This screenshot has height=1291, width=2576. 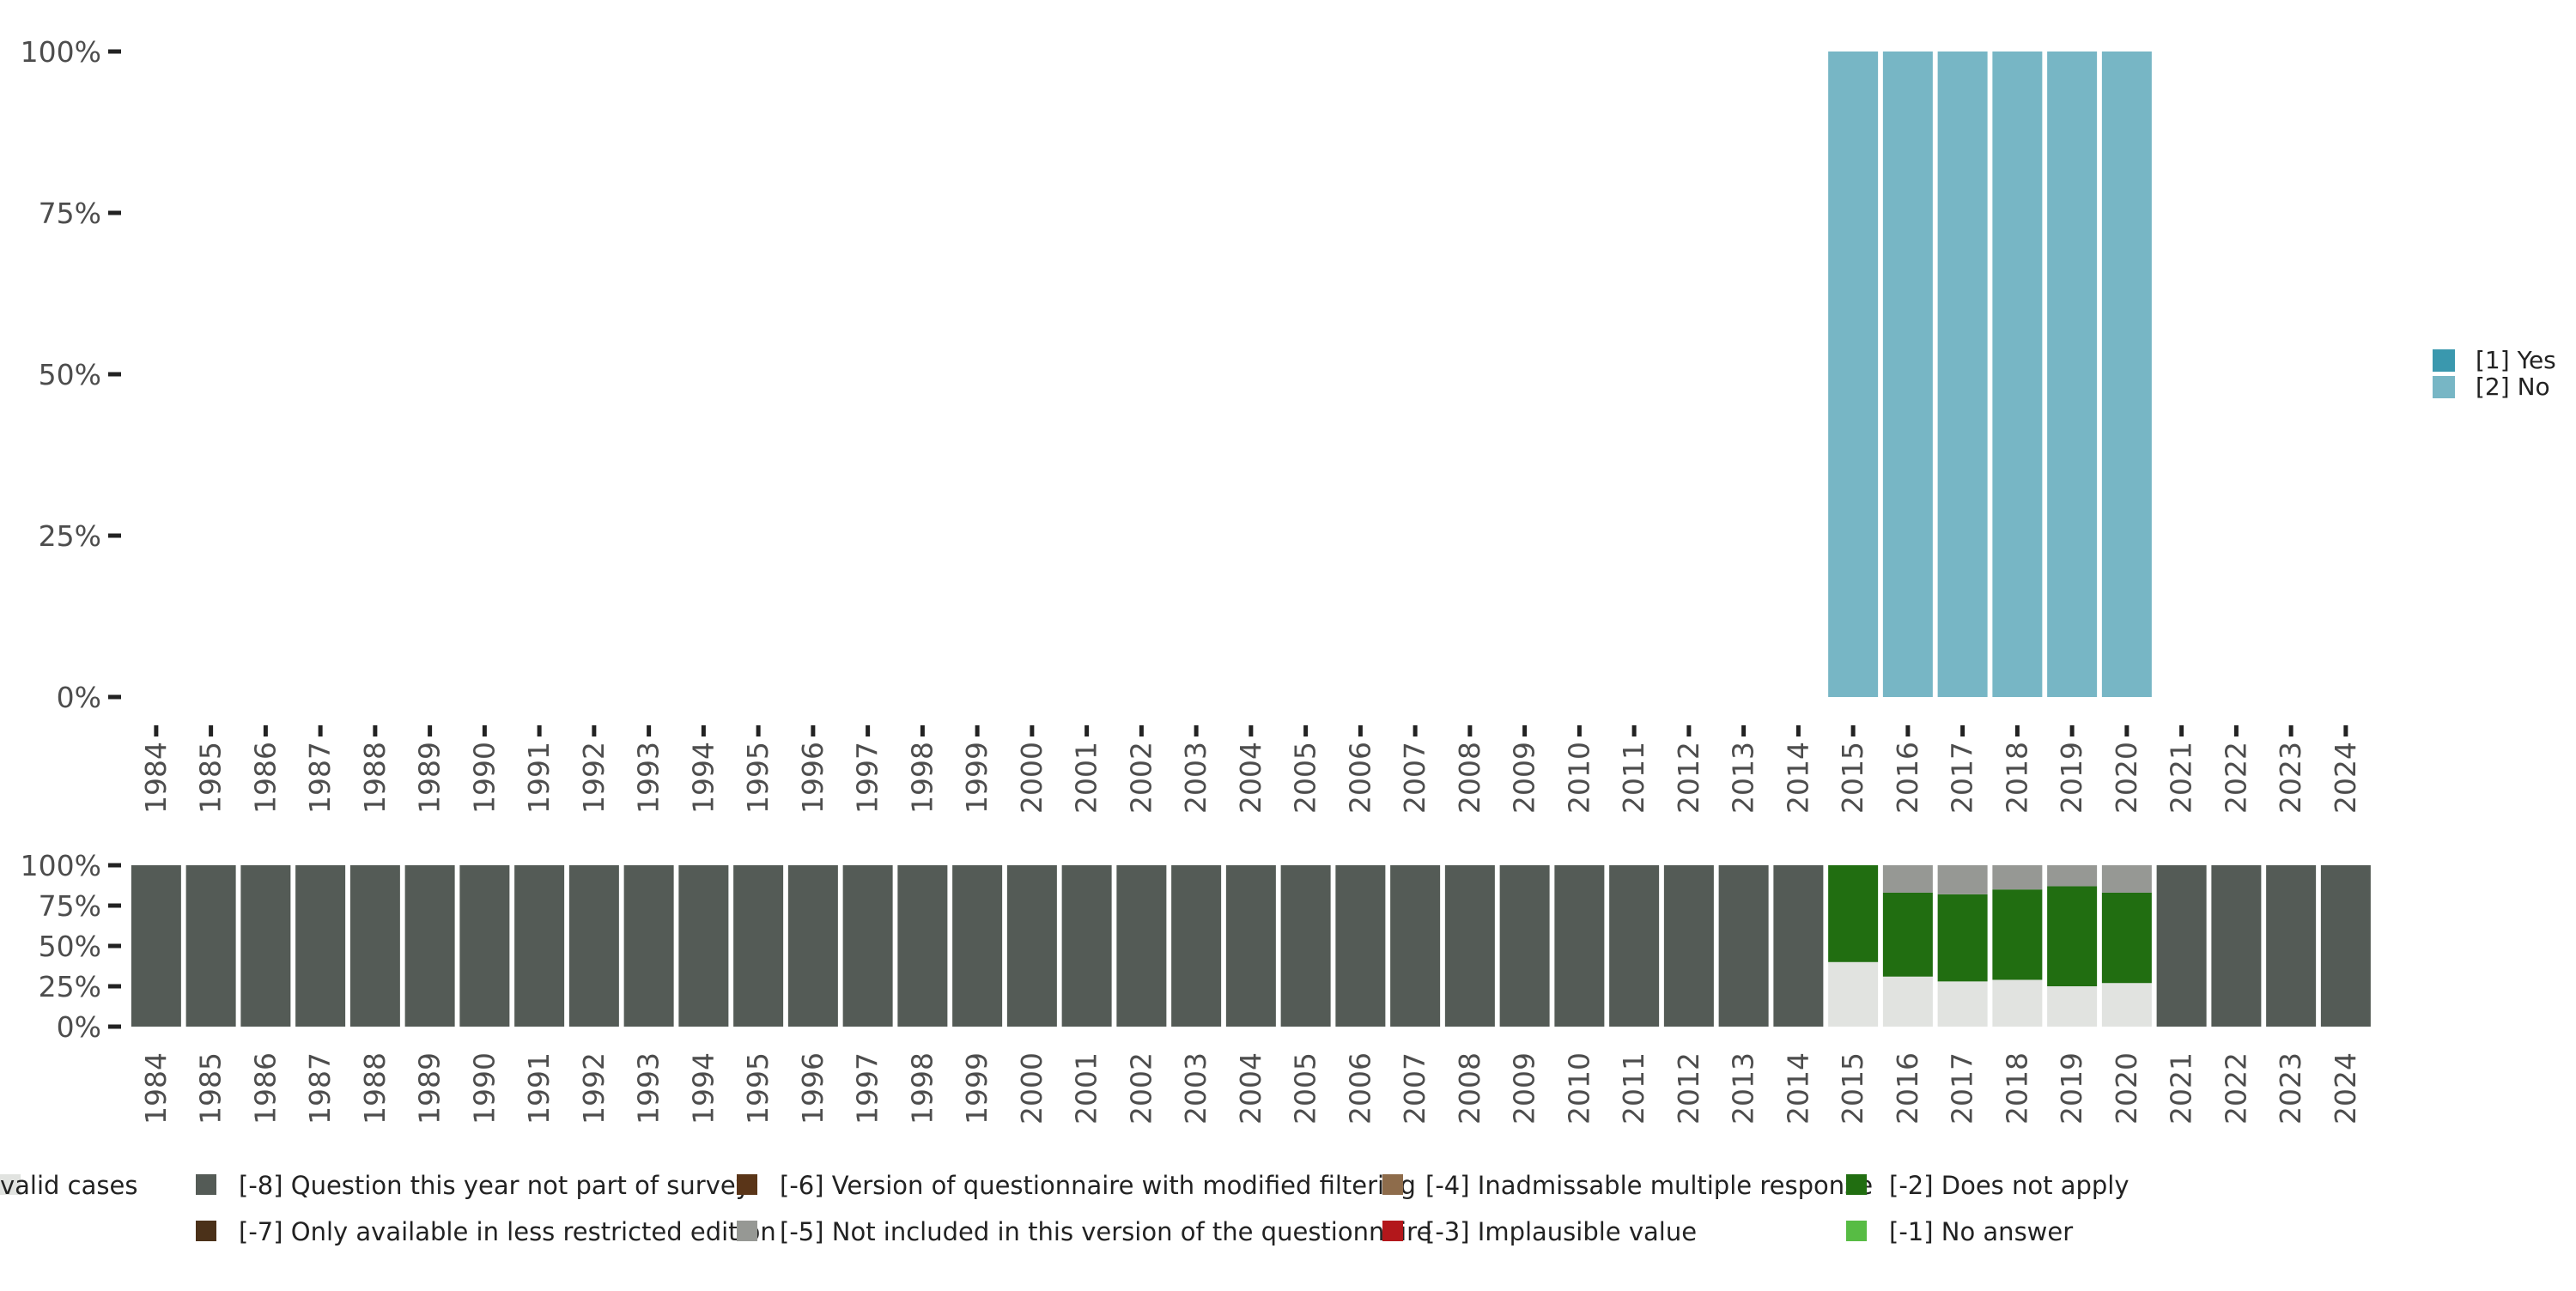 I want to click on bottom-x-tick-label: 1999, so click(x=976, y=1088).